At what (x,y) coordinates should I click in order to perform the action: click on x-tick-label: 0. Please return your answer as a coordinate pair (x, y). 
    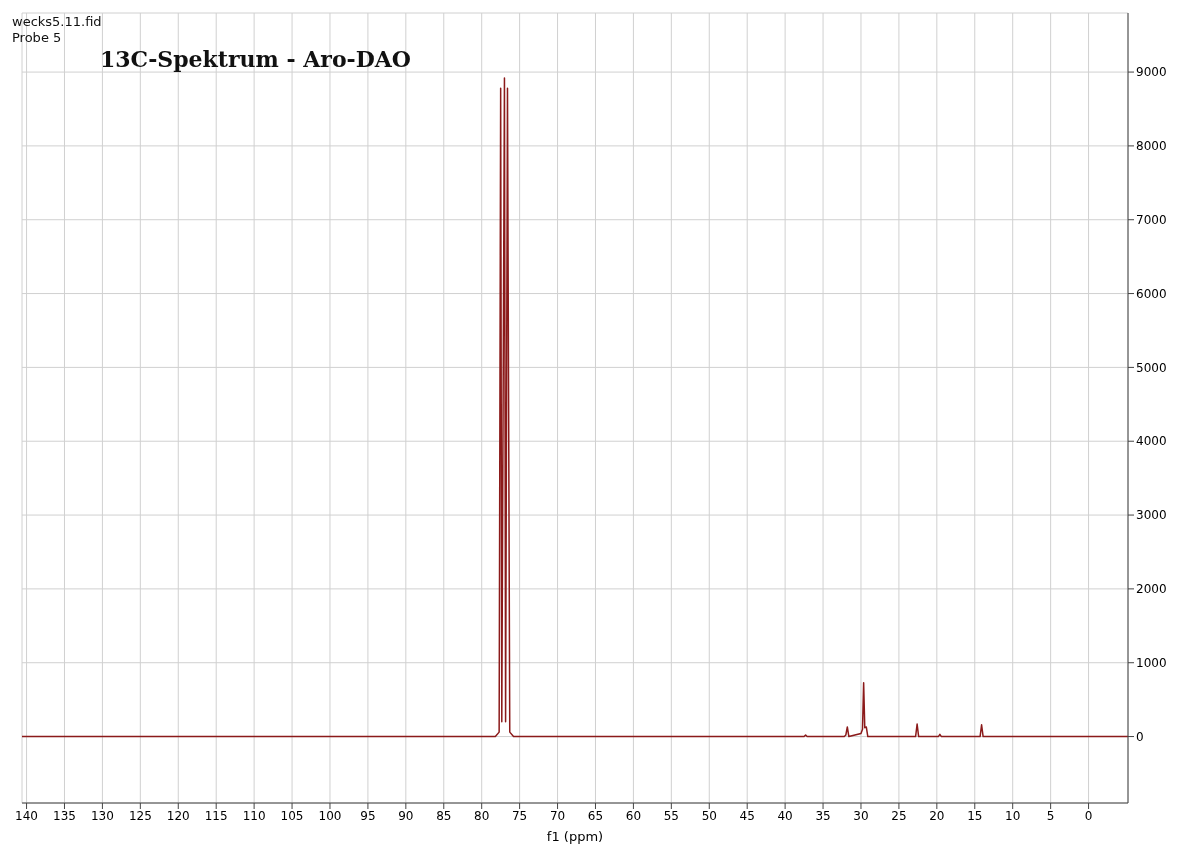
    Looking at the image, I should click on (1088, 815).